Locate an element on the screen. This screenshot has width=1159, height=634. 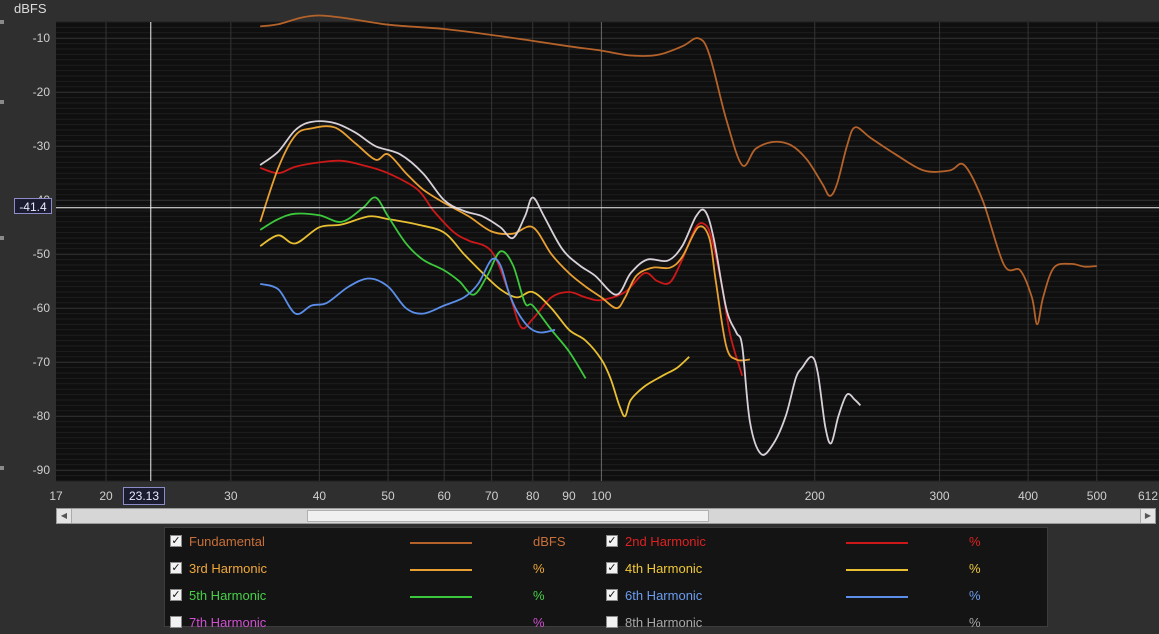
y-tick-label: -10 is located at coordinates (42, 38).